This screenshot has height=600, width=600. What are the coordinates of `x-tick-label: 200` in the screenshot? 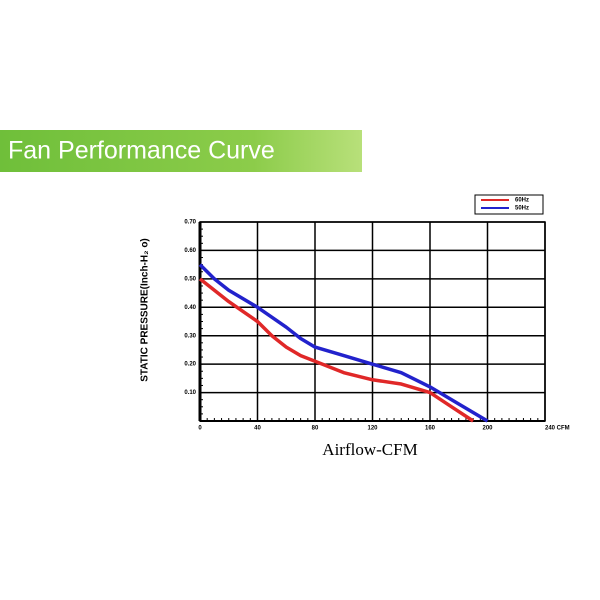 It's located at (487, 429).